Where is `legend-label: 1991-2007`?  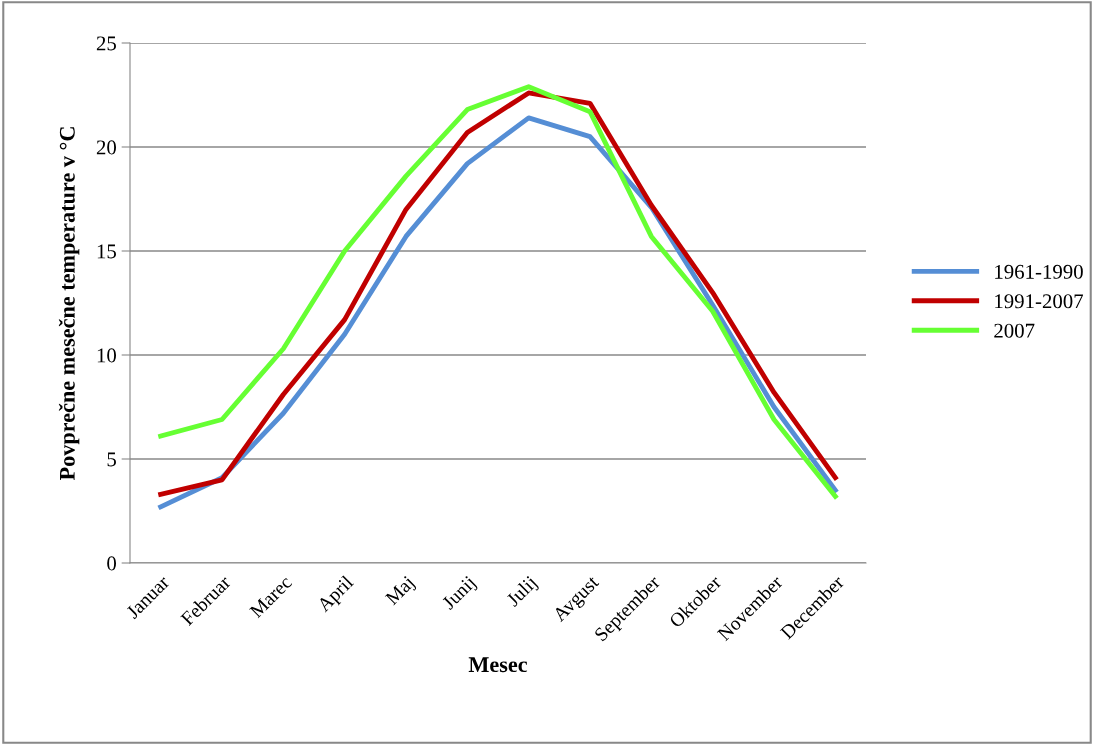
legend-label: 1991-2007 is located at coordinates (1039, 301).